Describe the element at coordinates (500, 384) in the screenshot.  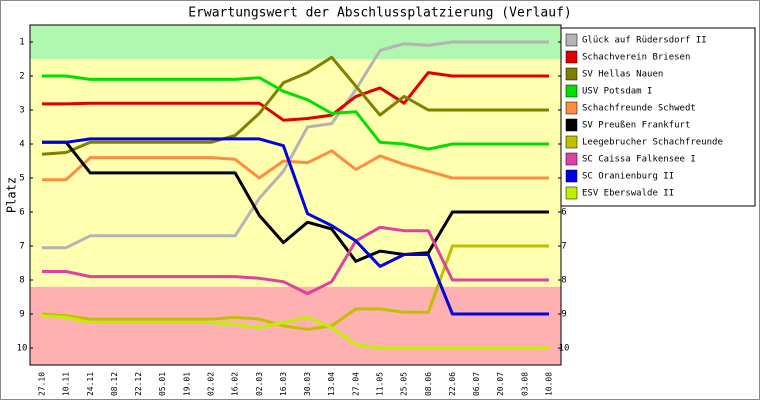
I see `x-tick-label: 20.07` at that location.